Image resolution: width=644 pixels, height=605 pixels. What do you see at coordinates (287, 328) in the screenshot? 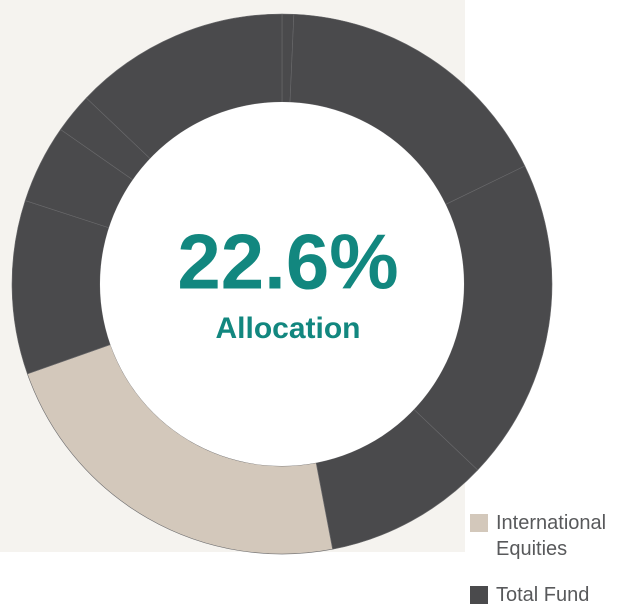
I see `center-caption: Allocation` at bounding box center [287, 328].